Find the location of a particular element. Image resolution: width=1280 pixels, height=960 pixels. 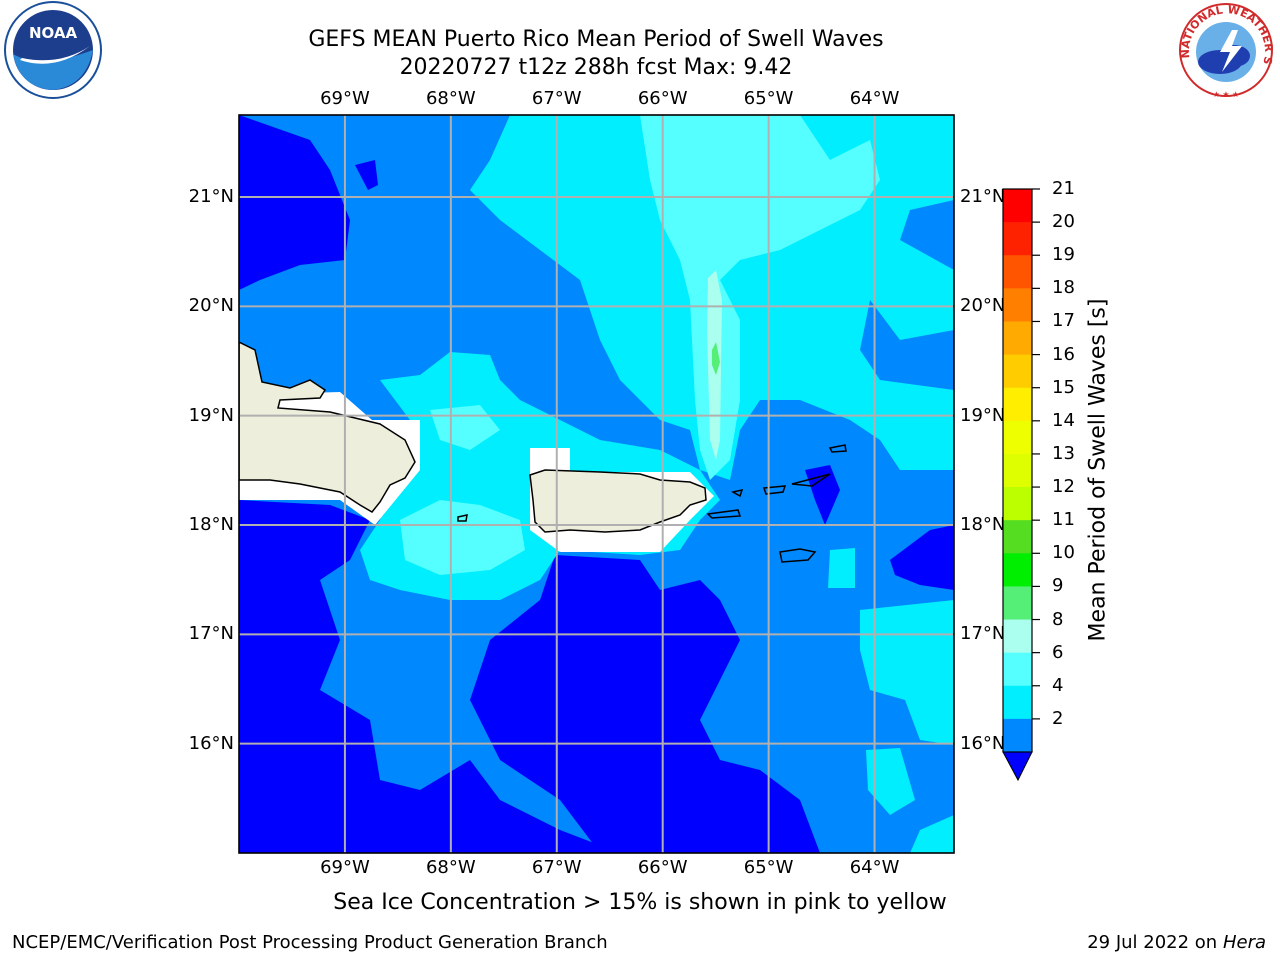

contour-band-4-6-east is located at coordinates (841, 568).